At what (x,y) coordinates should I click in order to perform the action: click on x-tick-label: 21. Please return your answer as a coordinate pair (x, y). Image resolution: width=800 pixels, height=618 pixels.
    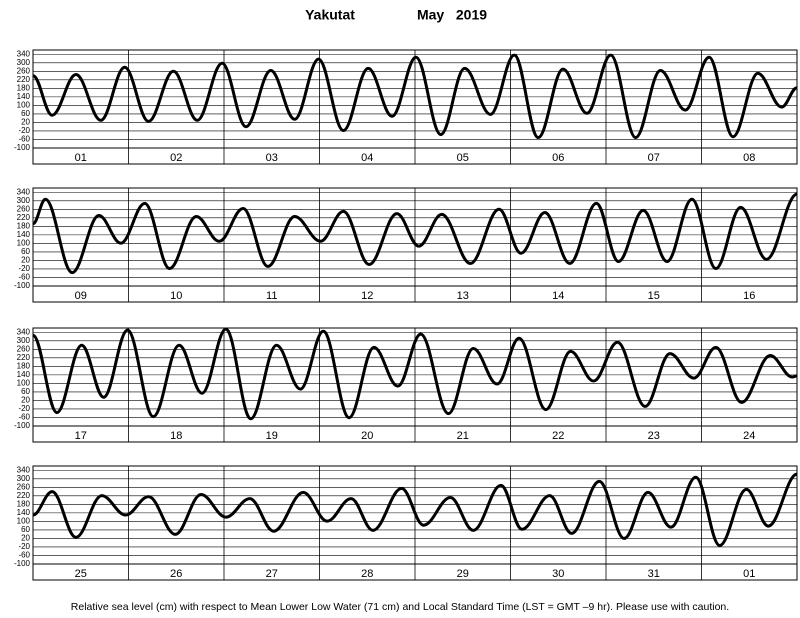
    Looking at the image, I should click on (463, 436).